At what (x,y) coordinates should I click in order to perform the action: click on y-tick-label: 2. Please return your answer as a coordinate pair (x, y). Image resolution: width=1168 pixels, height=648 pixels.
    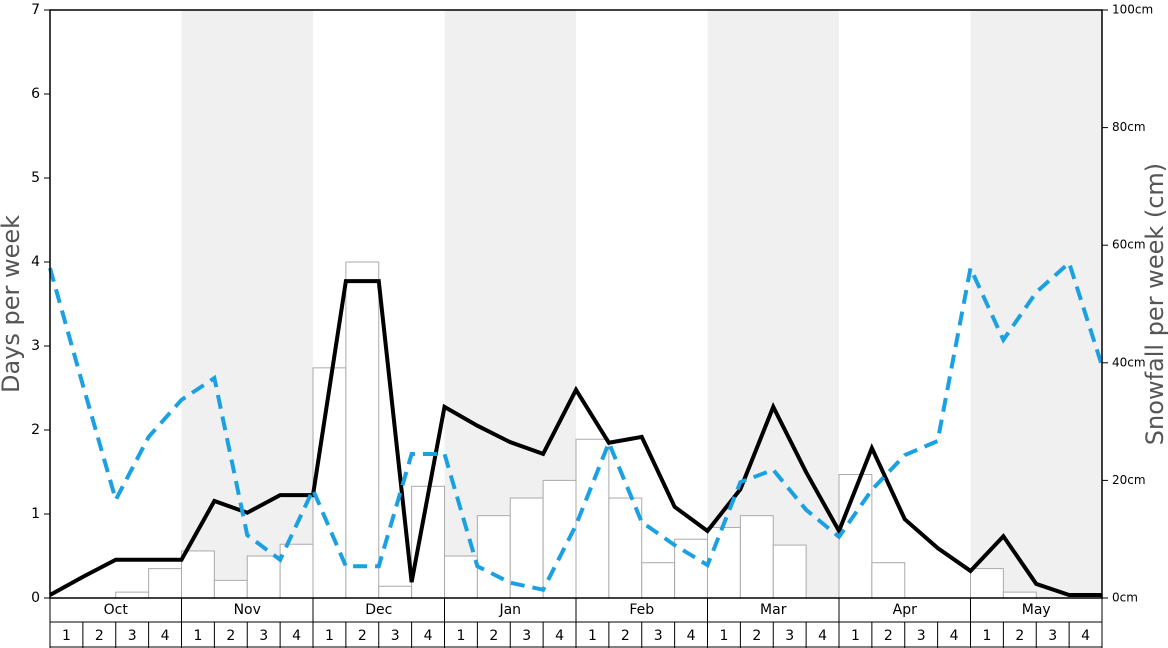
    Looking at the image, I should click on (35, 430).